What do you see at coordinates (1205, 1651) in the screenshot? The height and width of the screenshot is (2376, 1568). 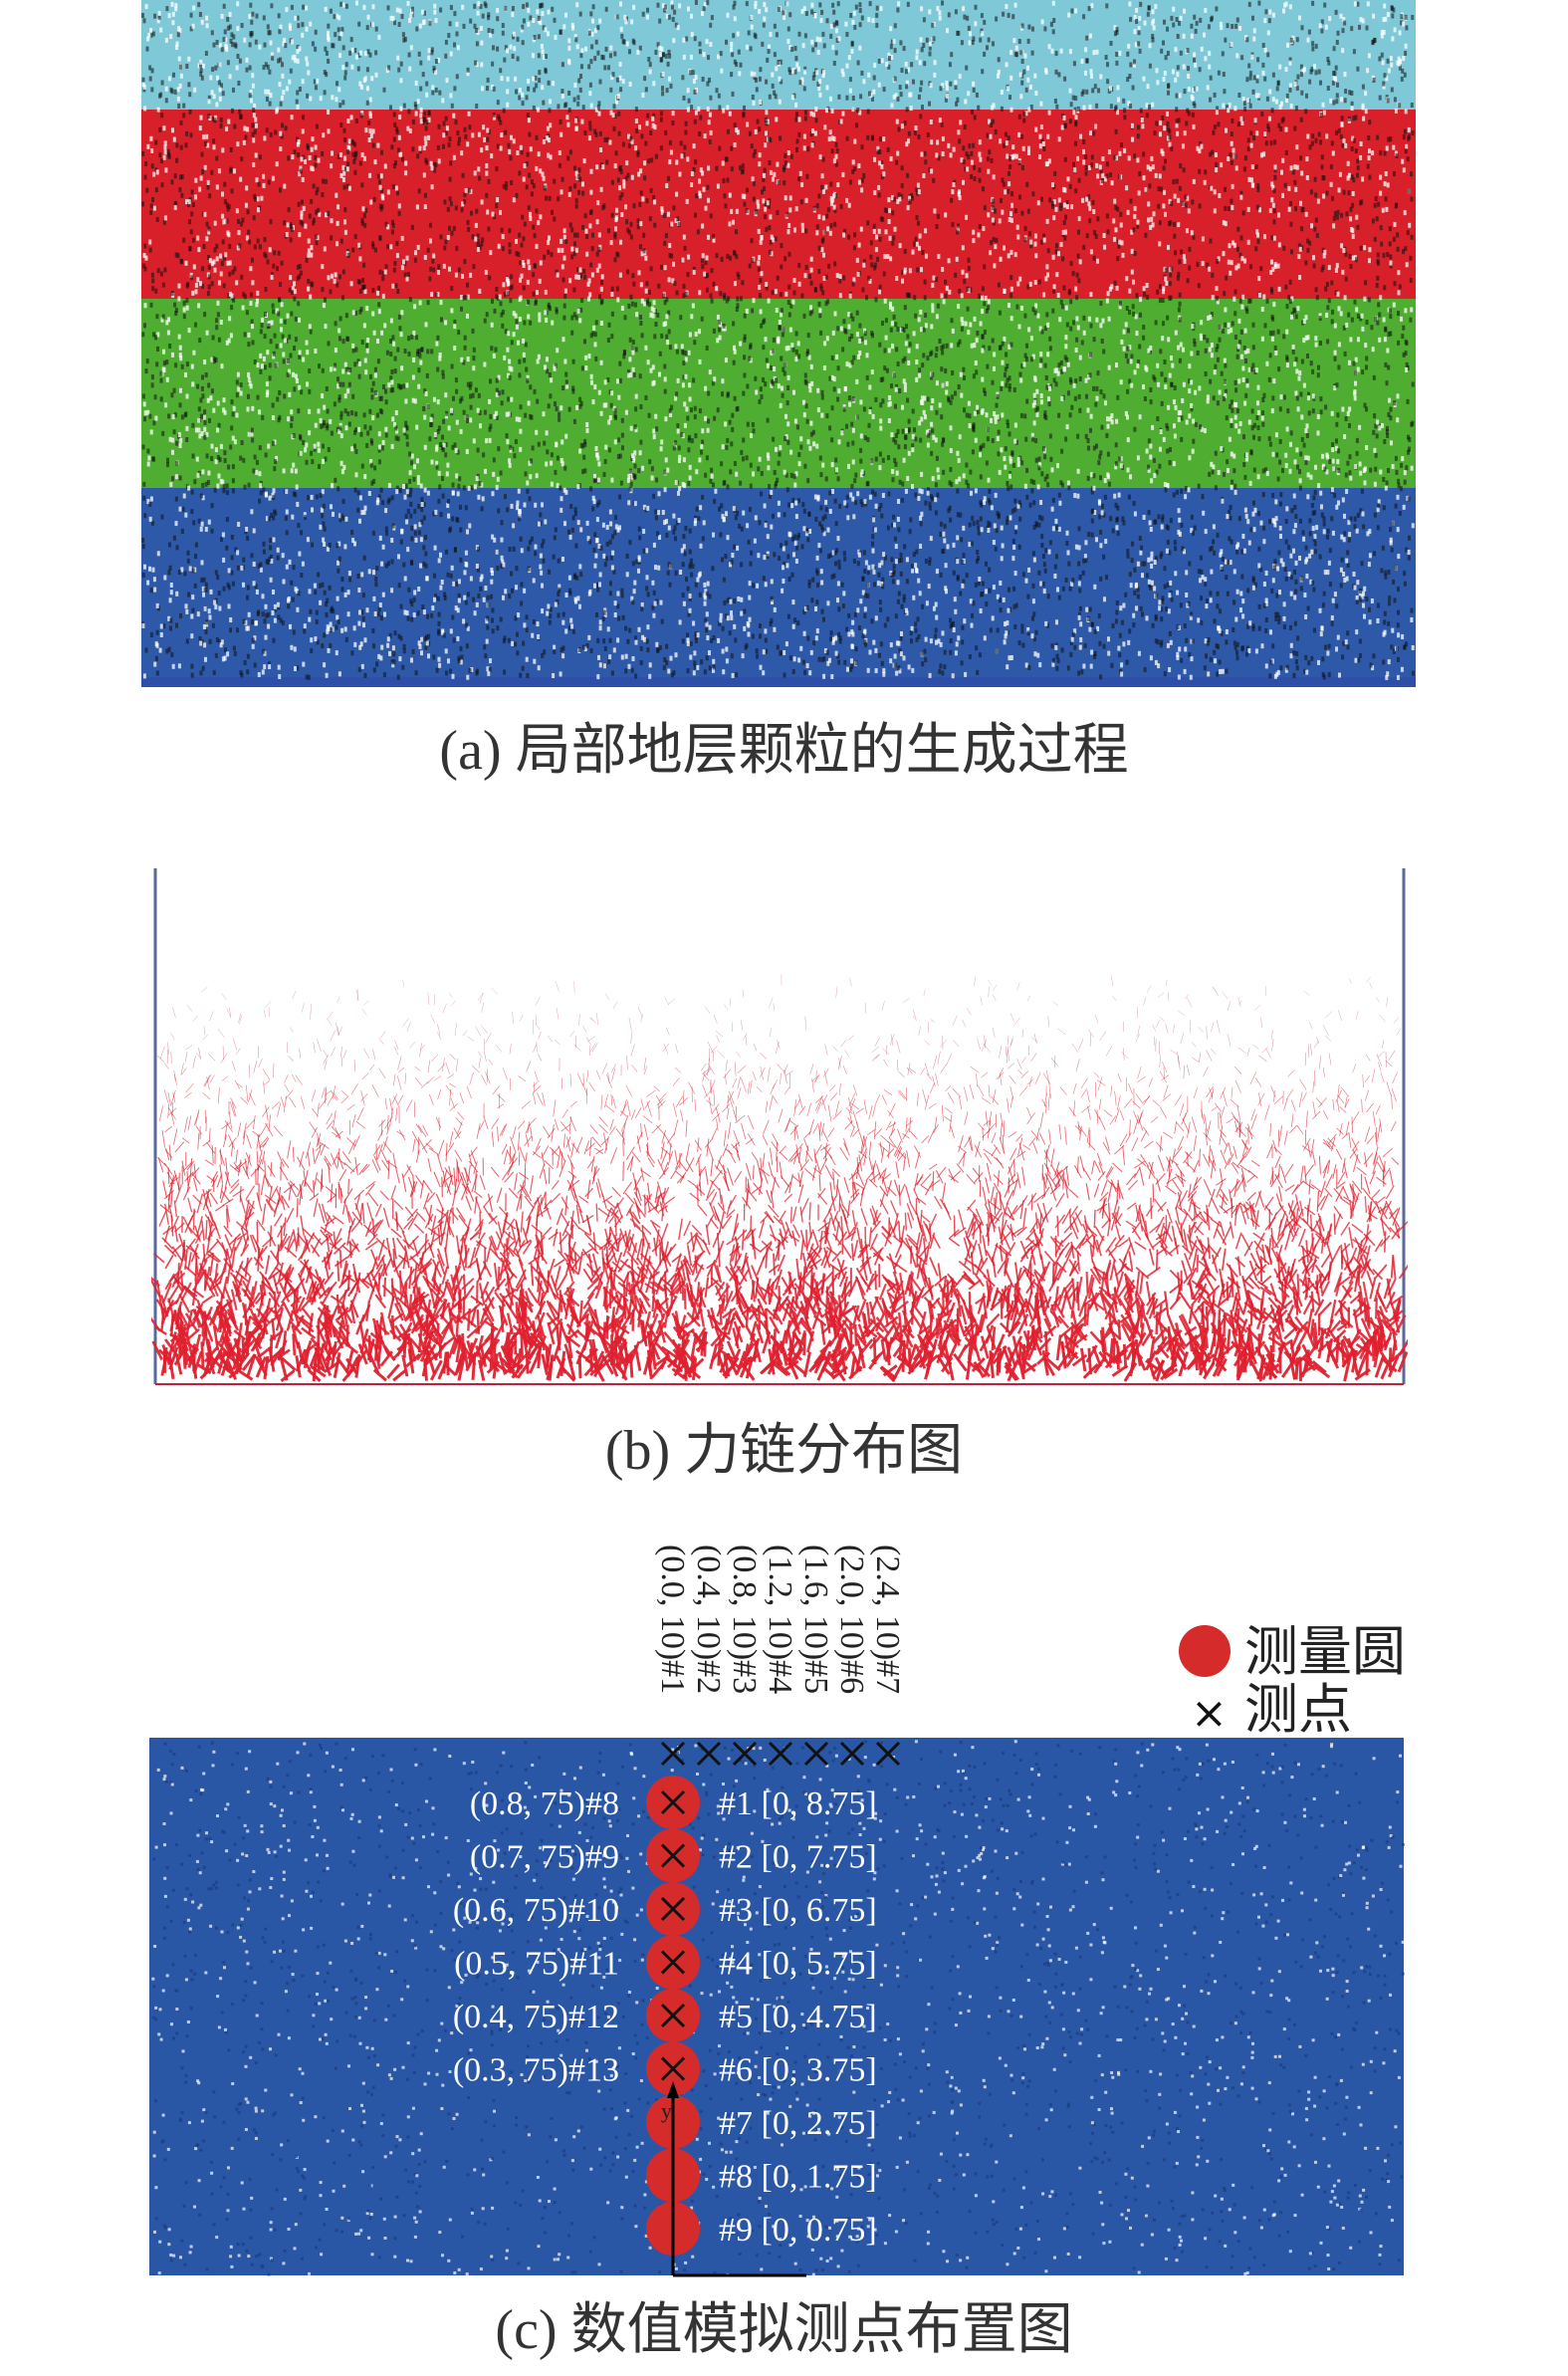 I see `legend-circle-icon` at bounding box center [1205, 1651].